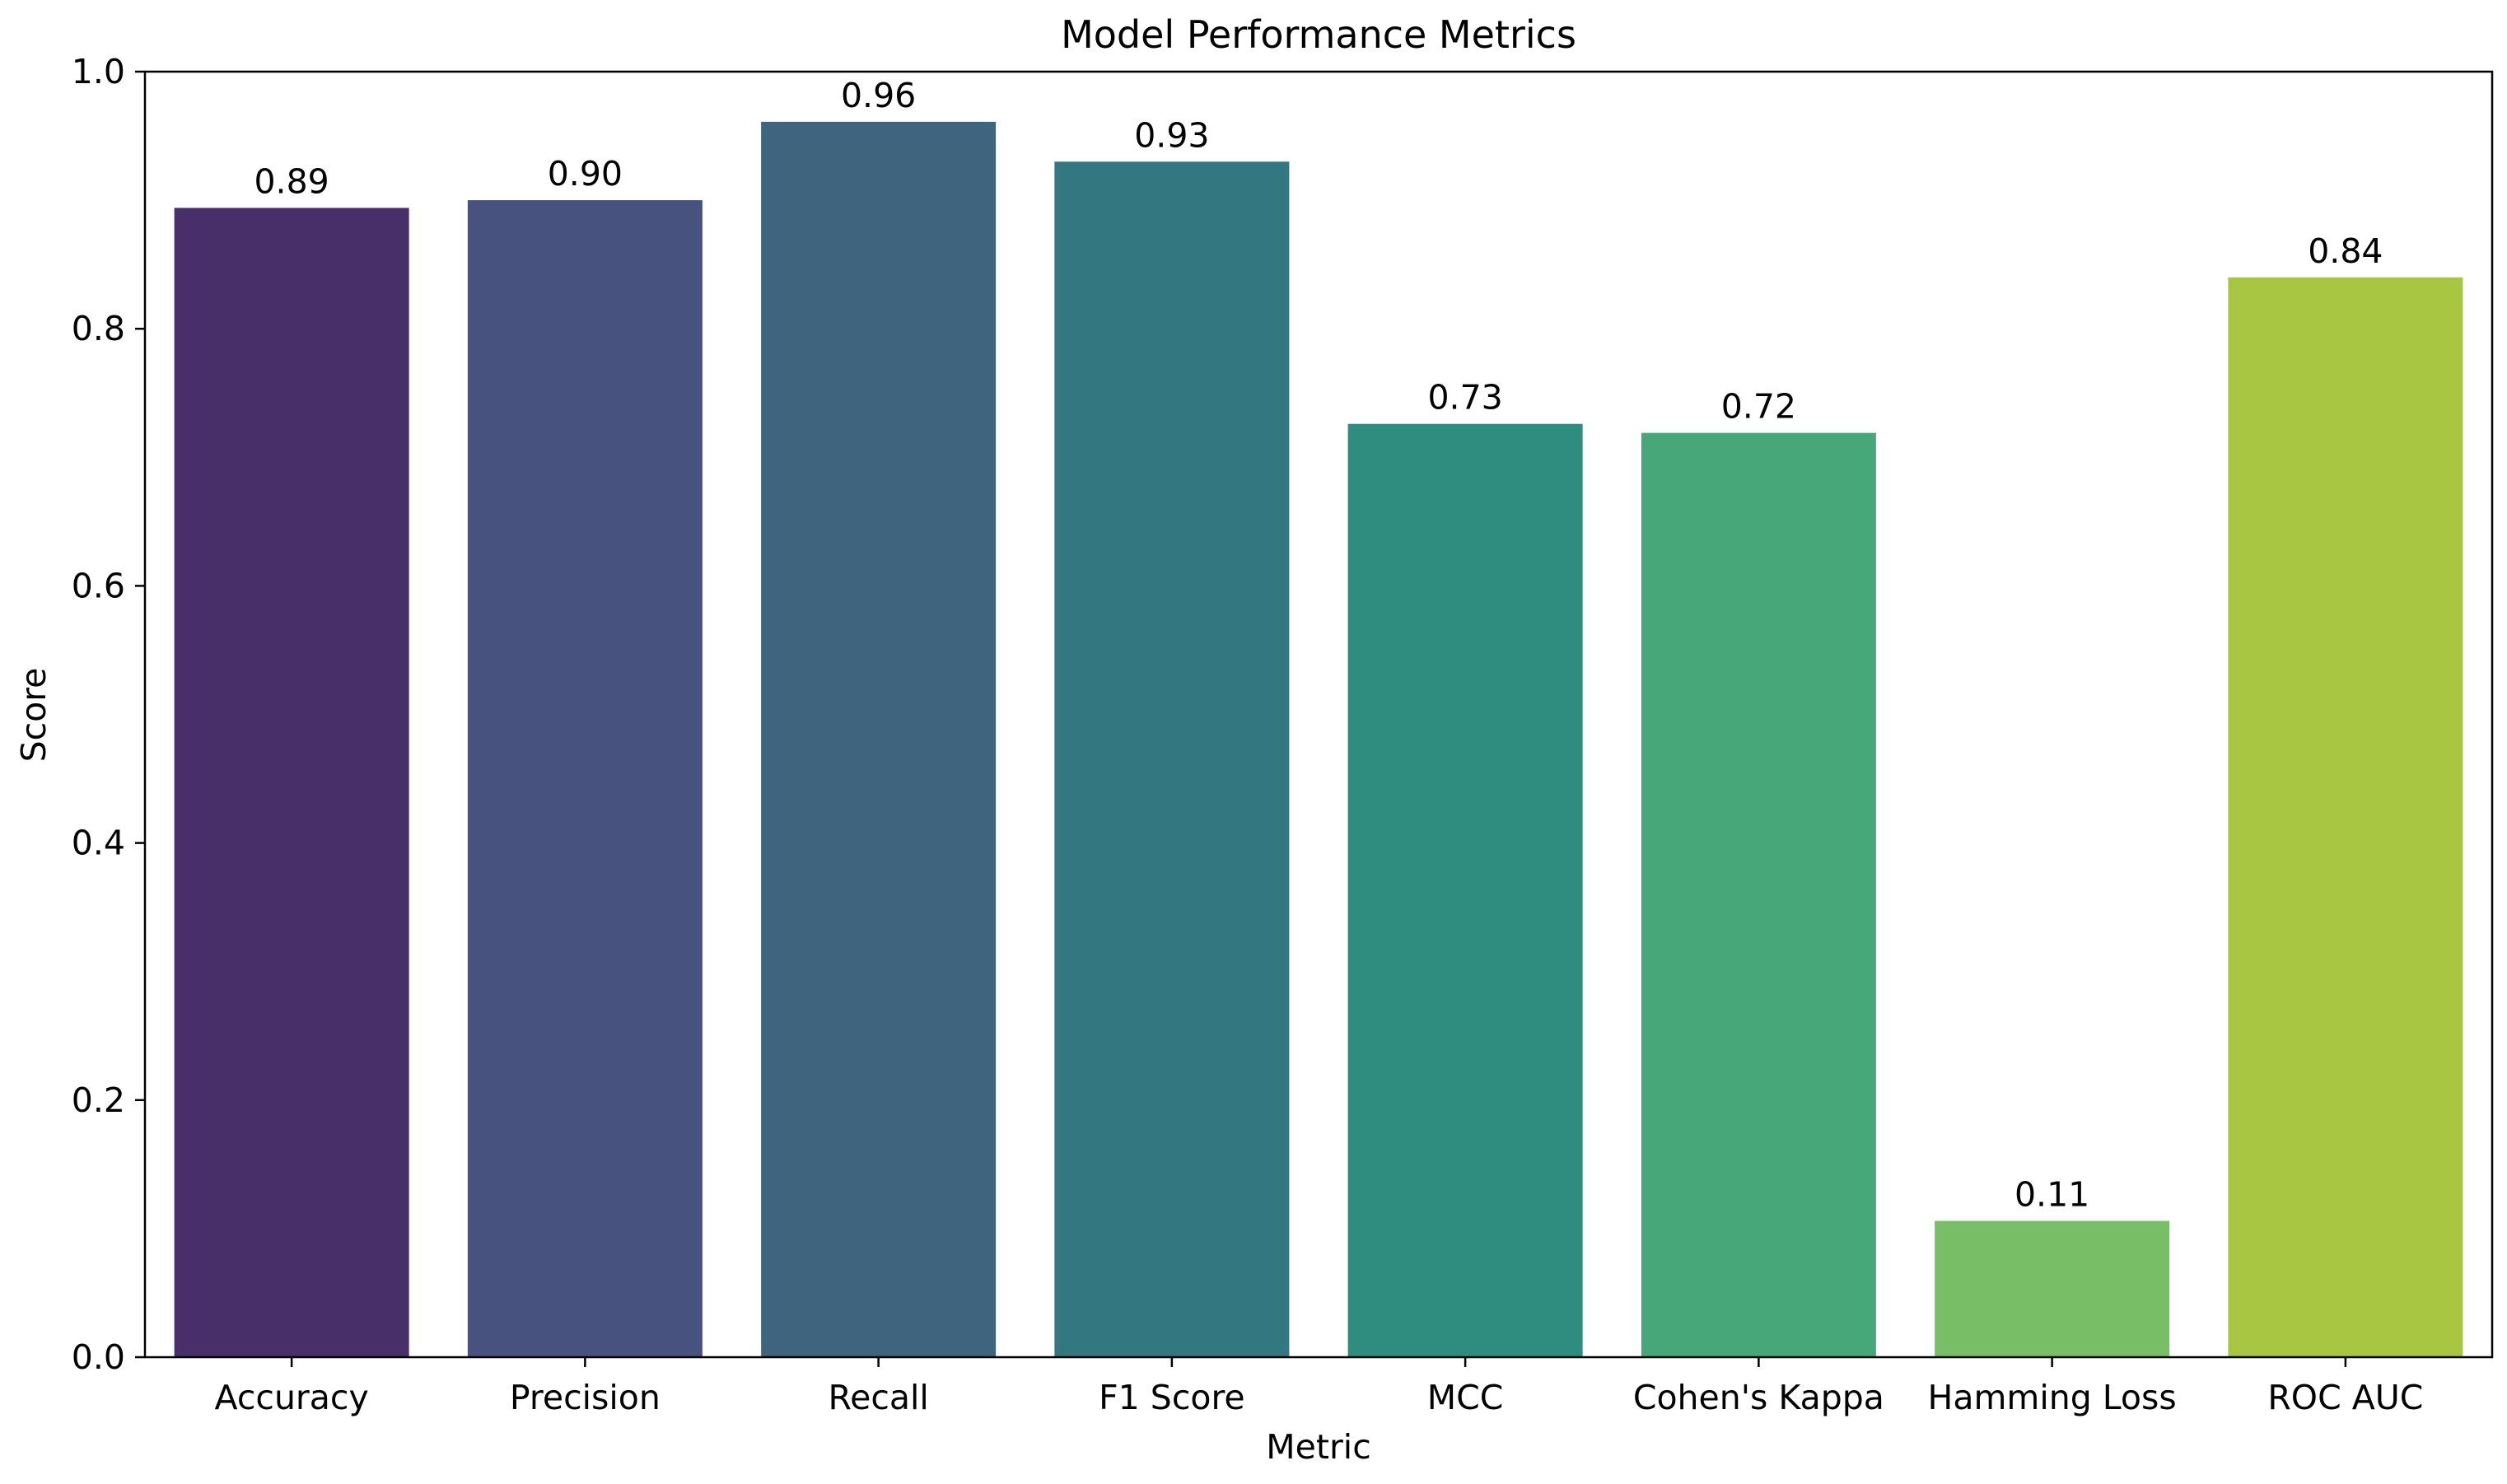 This screenshot has height=1484, width=2507. What do you see at coordinates (34, 715) in the screenshot?
I see `y-axis-label: Score` at bounding box center [34, 715].